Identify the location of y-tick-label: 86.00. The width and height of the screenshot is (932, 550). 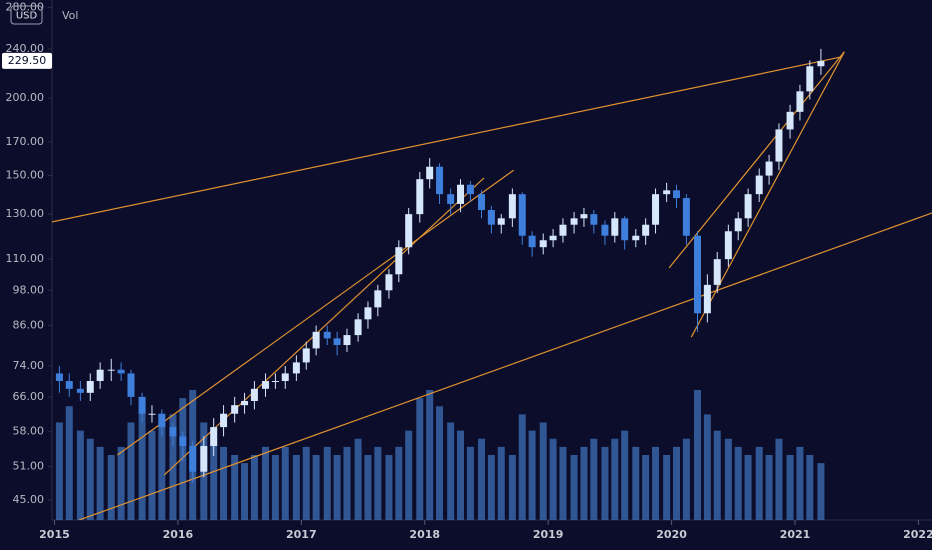
(29, 325).